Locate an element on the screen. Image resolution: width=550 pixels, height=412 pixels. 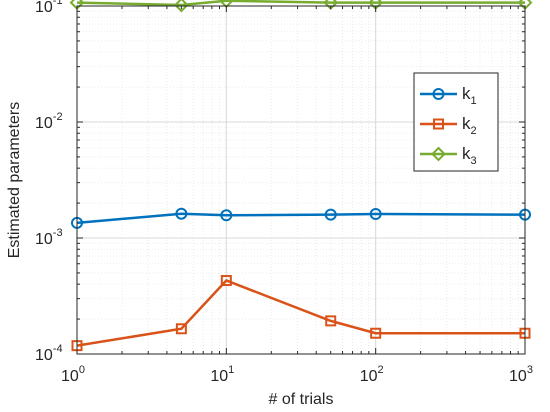
series-line-k2 is located at coordinates (300, 313).